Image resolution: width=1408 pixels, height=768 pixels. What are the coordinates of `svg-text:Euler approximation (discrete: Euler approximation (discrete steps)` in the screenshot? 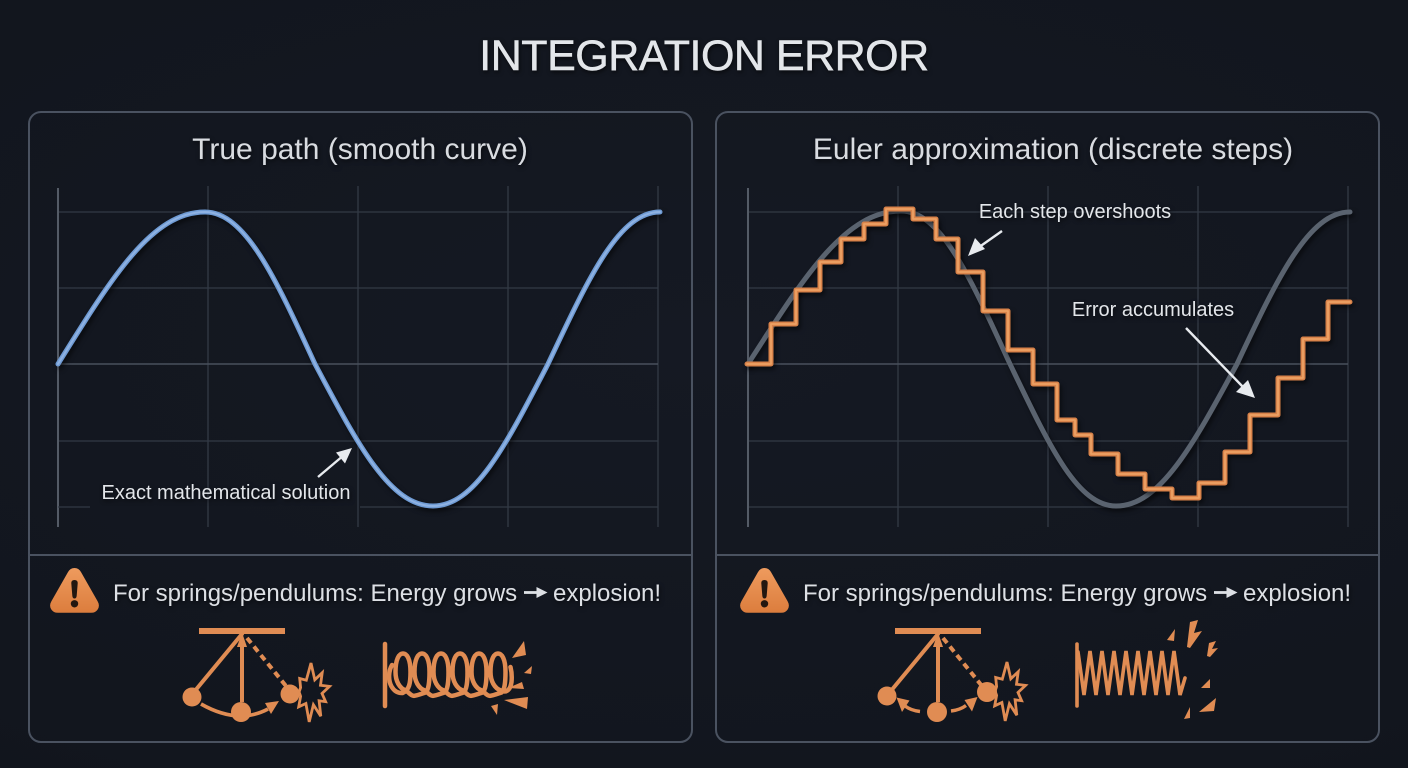 It's located at (1053, 149).